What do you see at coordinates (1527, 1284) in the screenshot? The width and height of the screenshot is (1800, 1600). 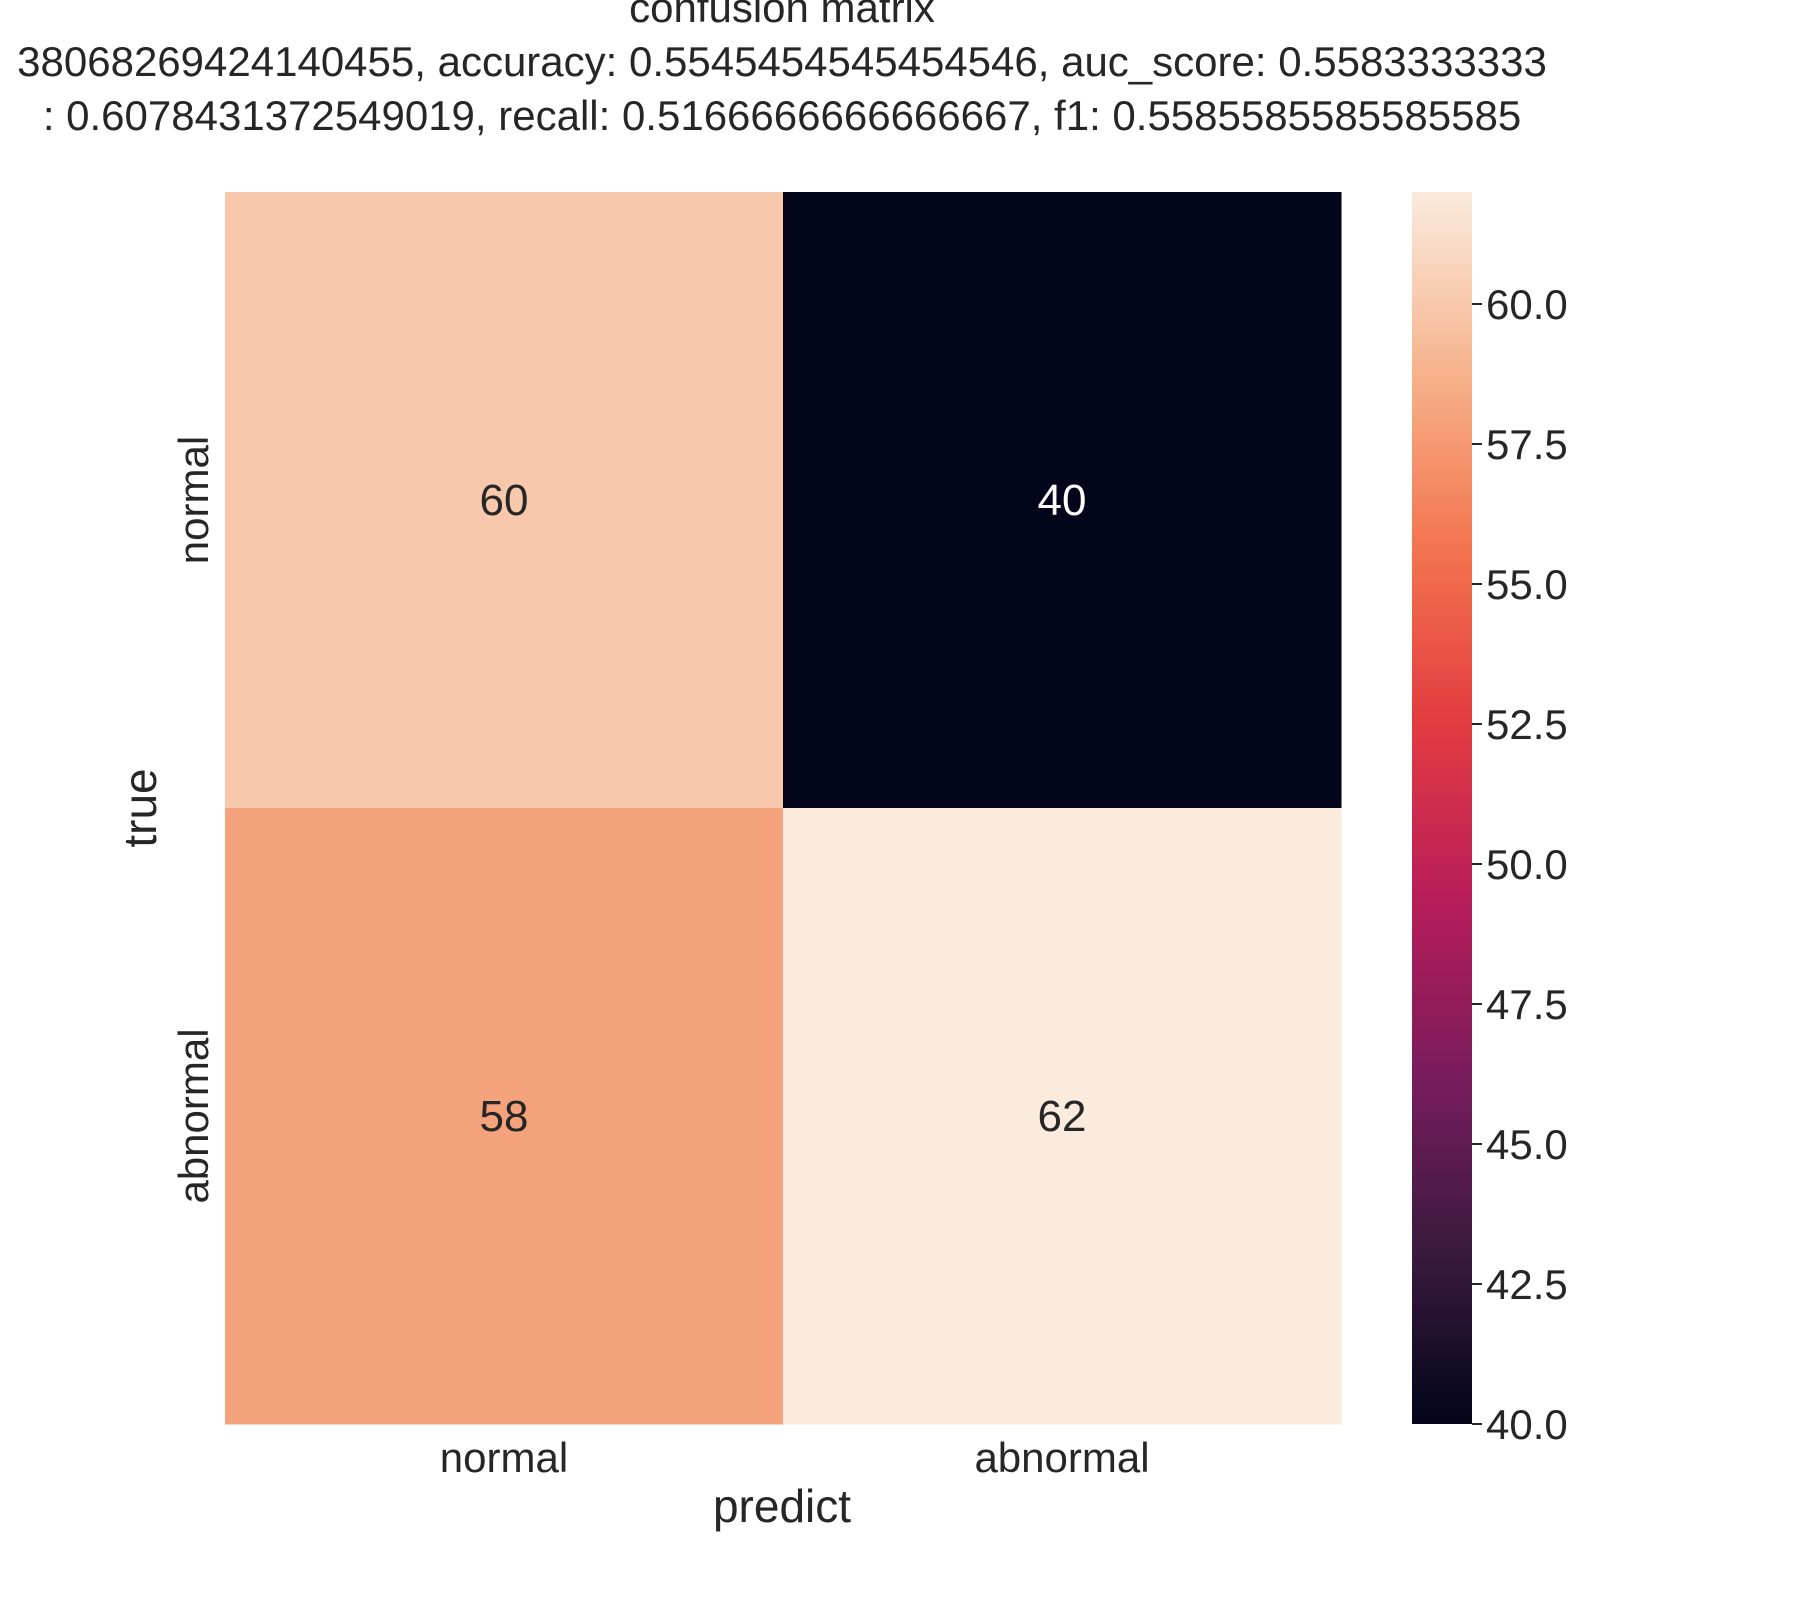 I see `colorbar-tick-label: 42.5` at bounding box center [1527, 1284].